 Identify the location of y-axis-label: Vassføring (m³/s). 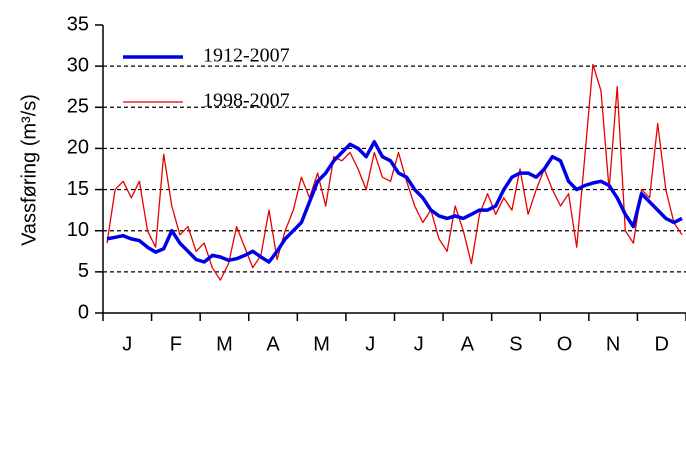
(29, 170).